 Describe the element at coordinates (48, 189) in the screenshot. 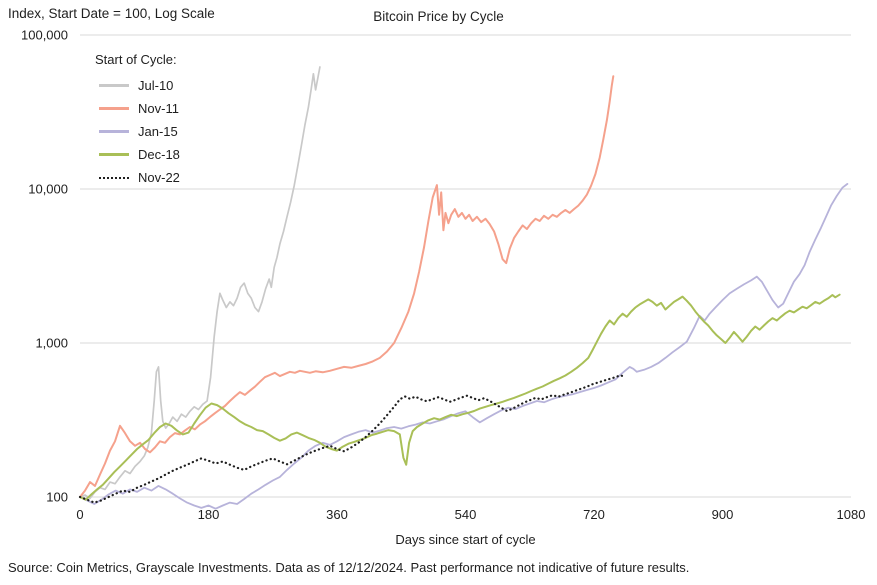

I see `y-tick-label: 10,000` at that location.